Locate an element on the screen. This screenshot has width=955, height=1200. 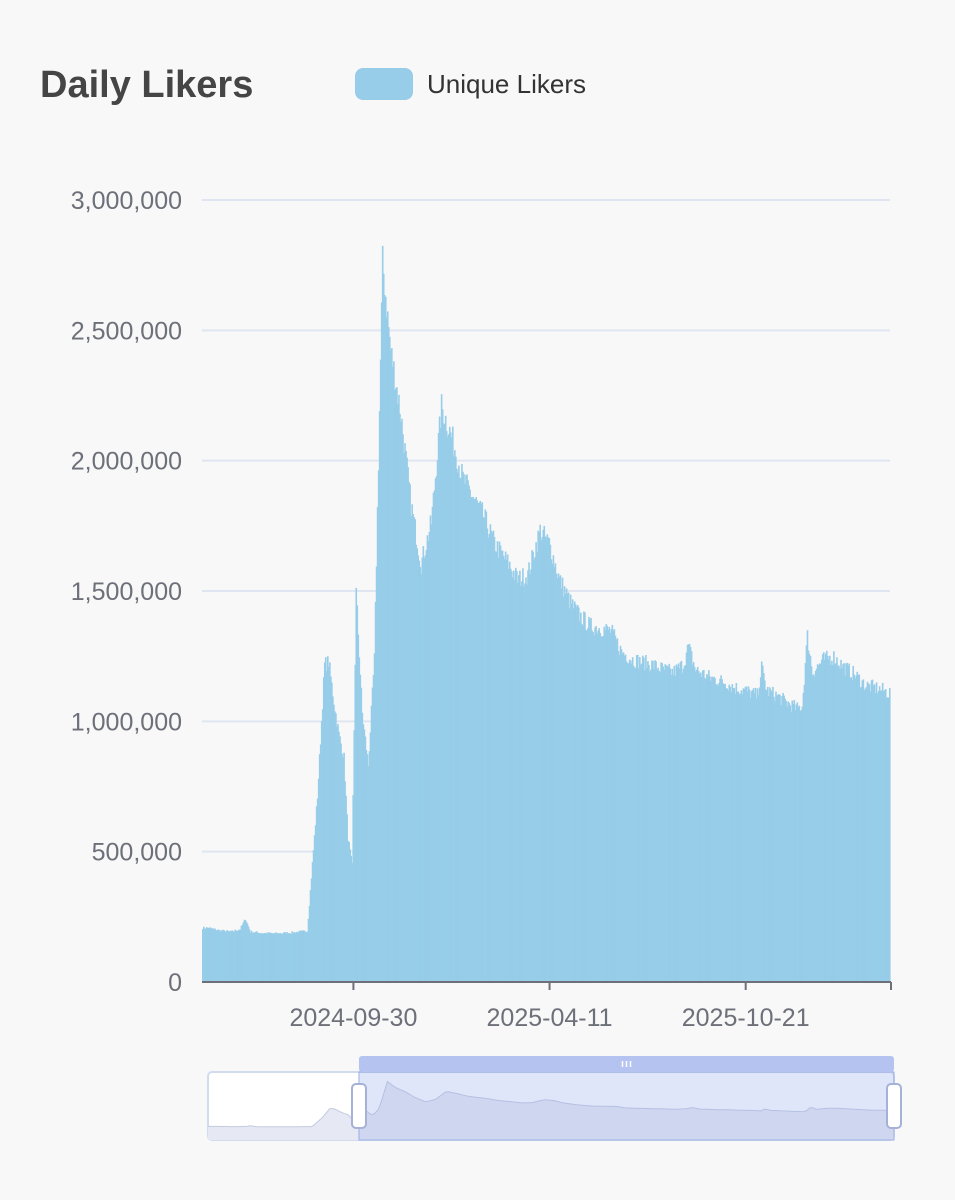
zoom-selection is located at coordinates (626, 1106).